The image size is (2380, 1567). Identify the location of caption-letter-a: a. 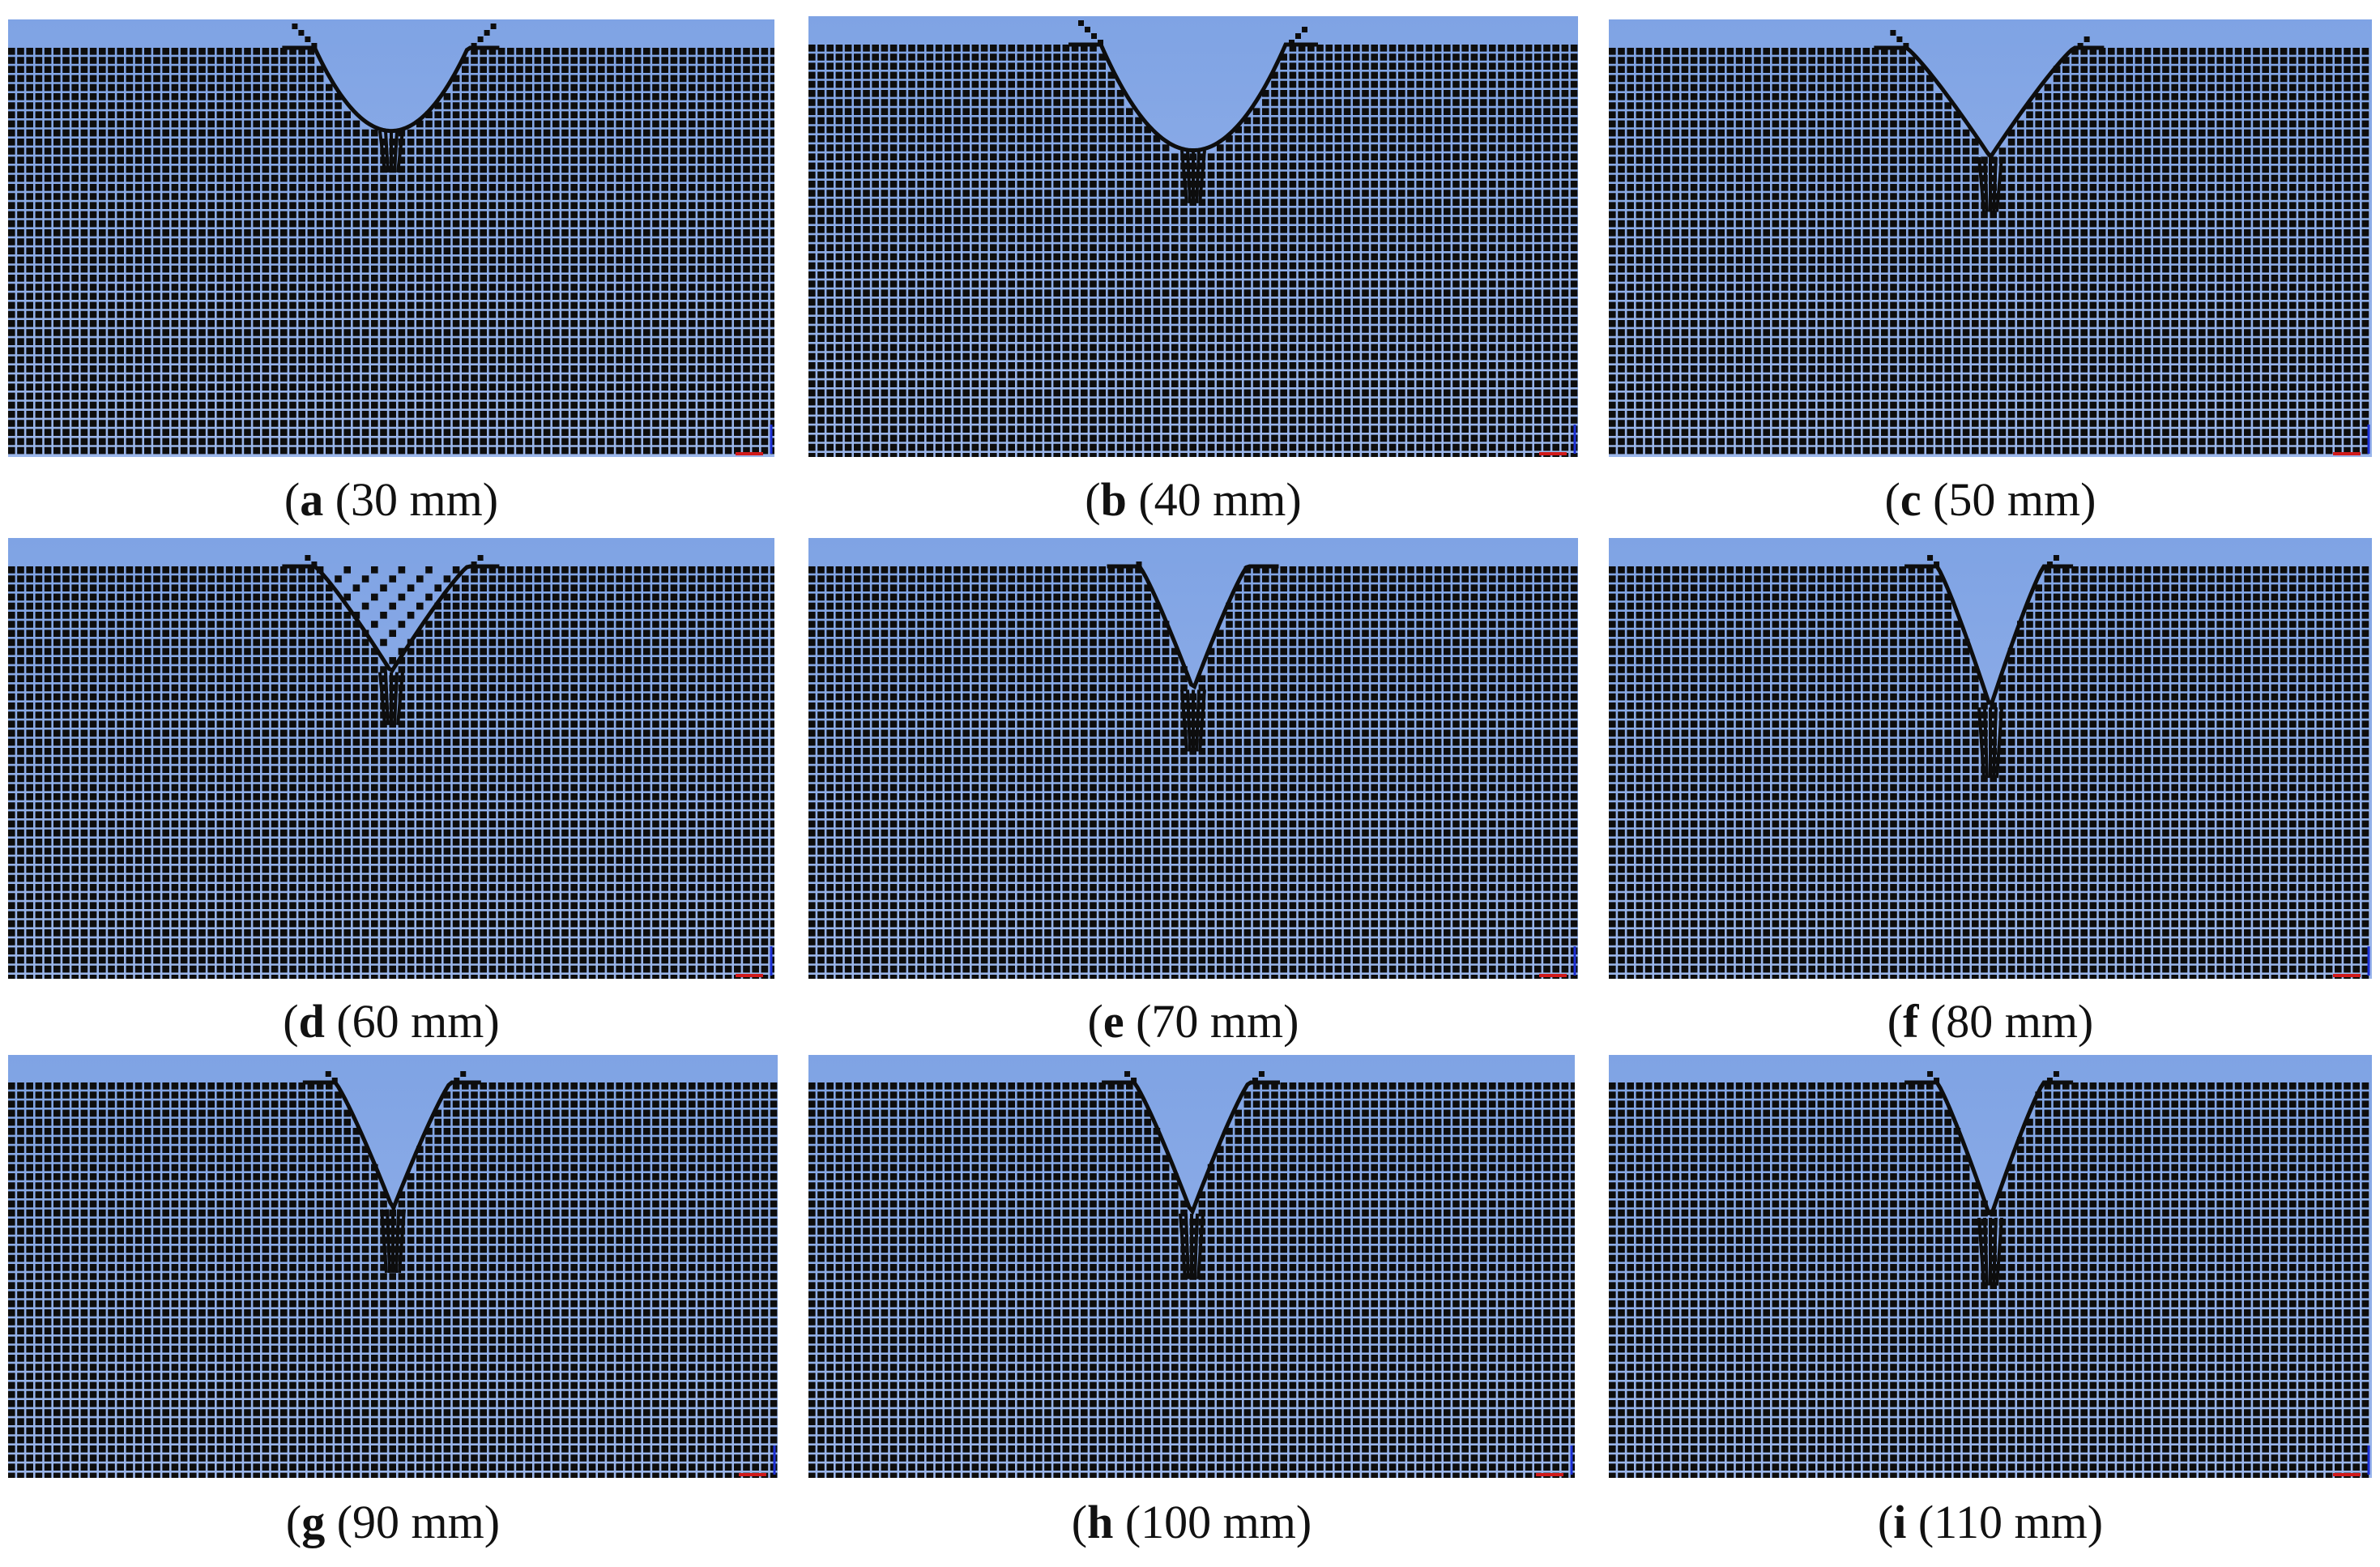
(312, 499).